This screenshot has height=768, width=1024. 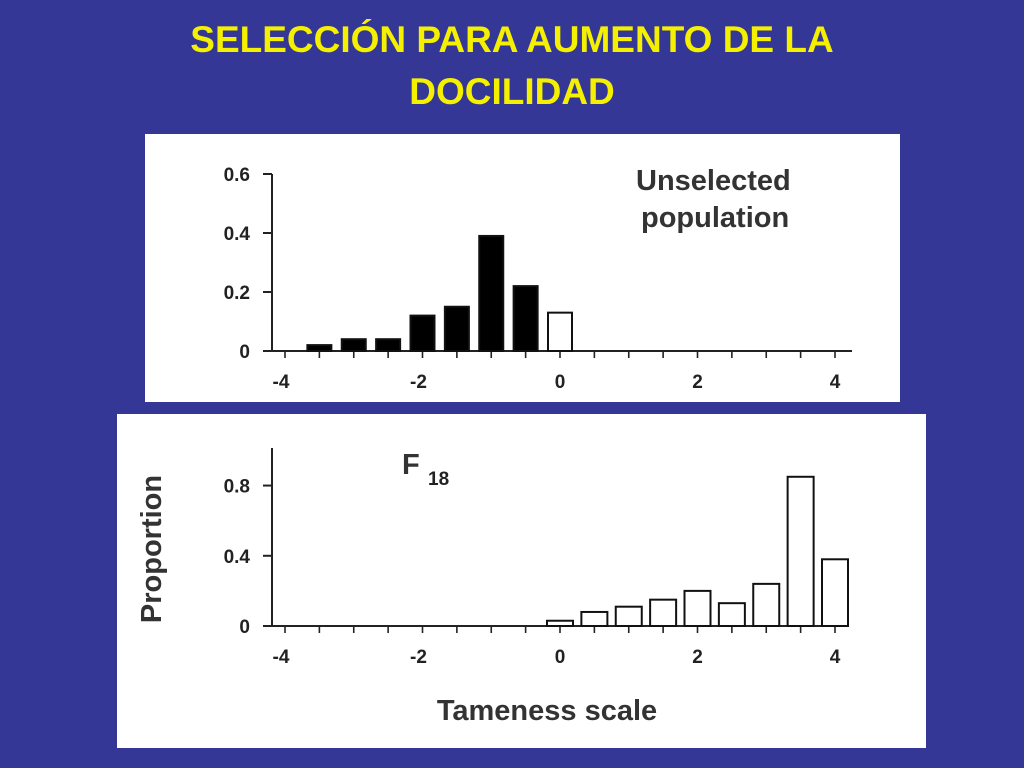 What do you see at coordinates (237, 293) in the screenshot?
I see `y-tick-label: 0.2` at bounding box center [237, 293].